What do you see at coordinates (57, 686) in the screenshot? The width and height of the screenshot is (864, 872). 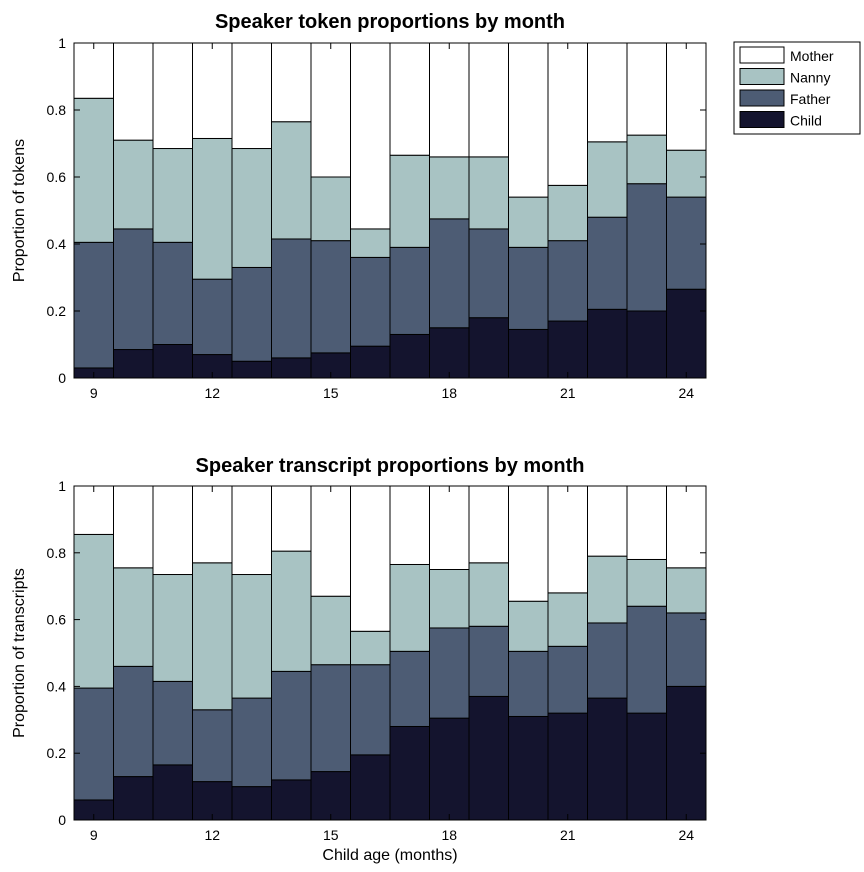 I see `y-tick-label: 0.4` at bounding box center [57, 686].